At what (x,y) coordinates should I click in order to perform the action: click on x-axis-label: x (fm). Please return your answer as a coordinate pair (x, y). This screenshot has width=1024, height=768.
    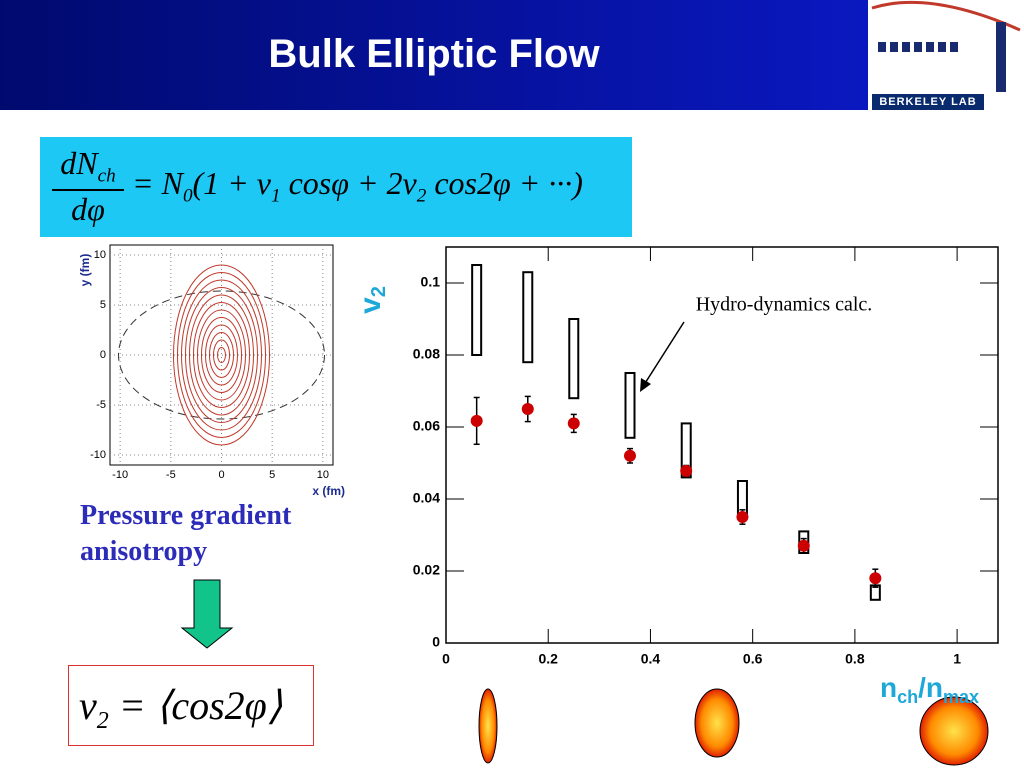
    Looking at the image, I should click on (328, 491).